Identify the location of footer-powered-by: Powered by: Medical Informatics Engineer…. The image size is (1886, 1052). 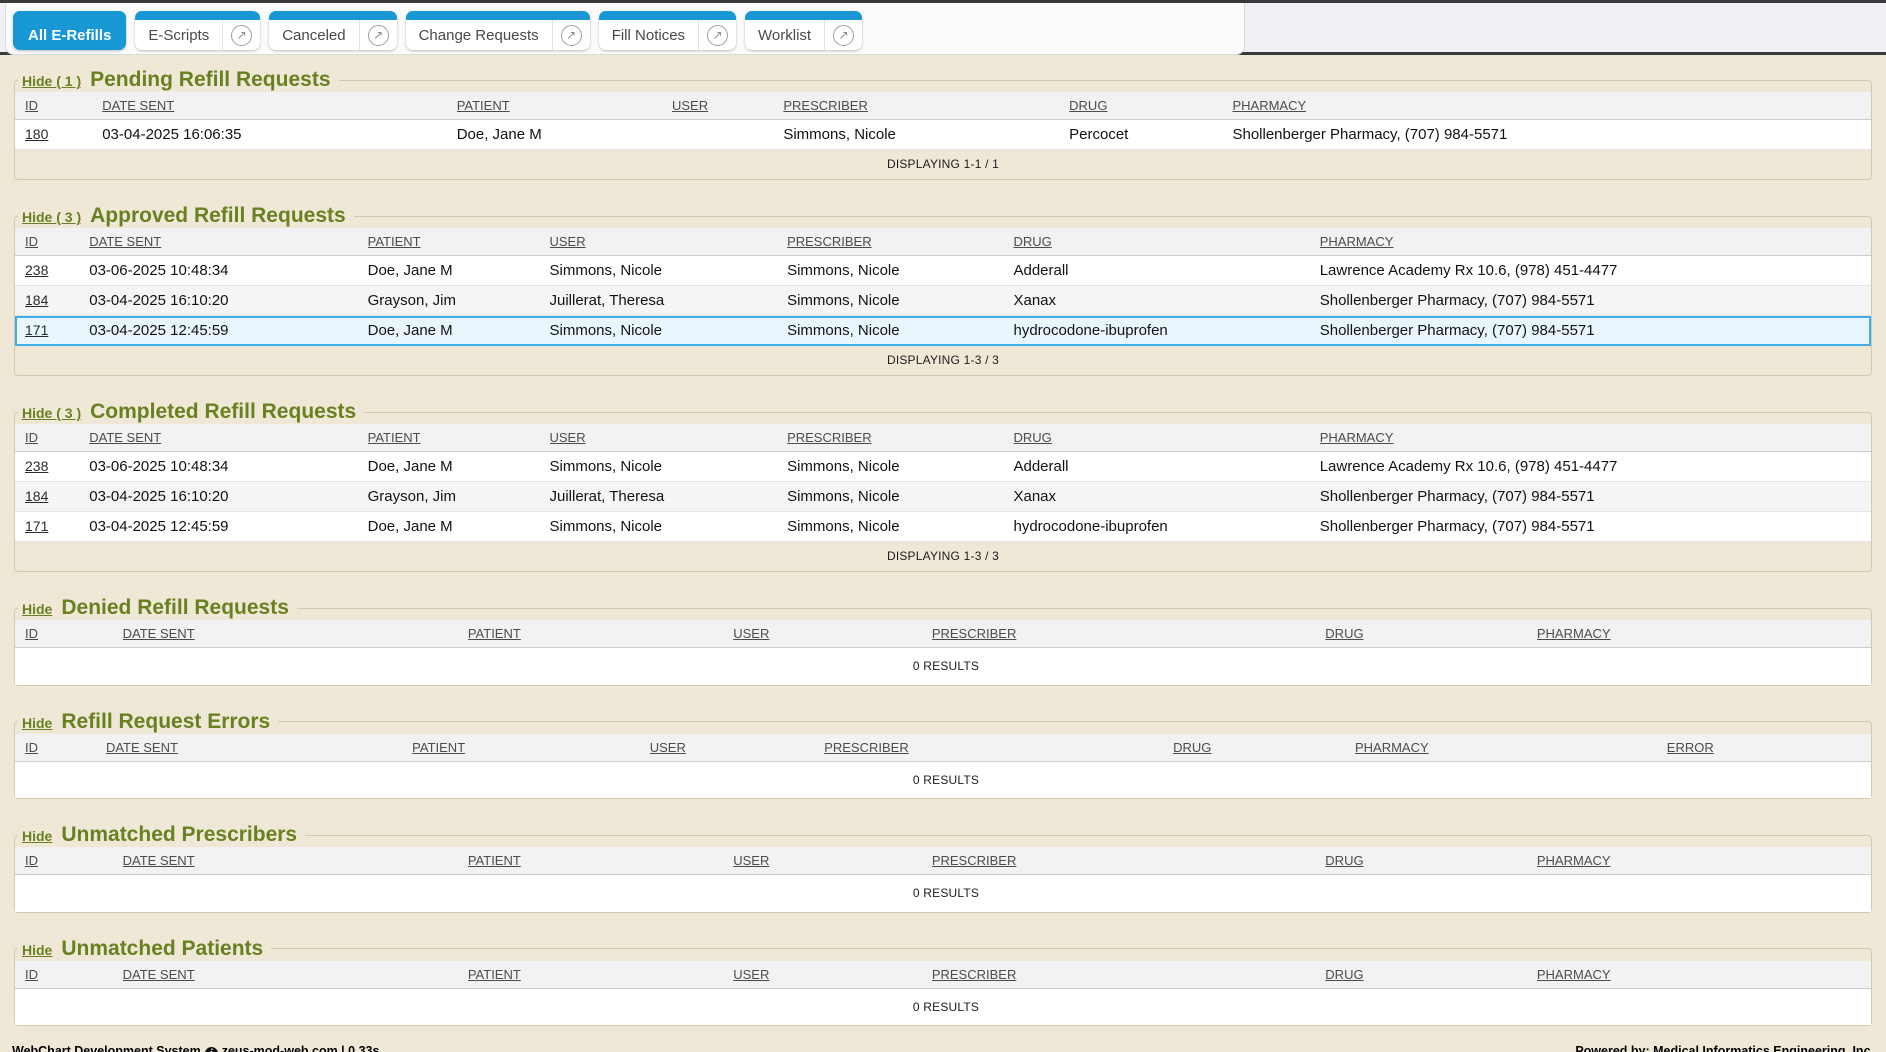
(1724, 1048).